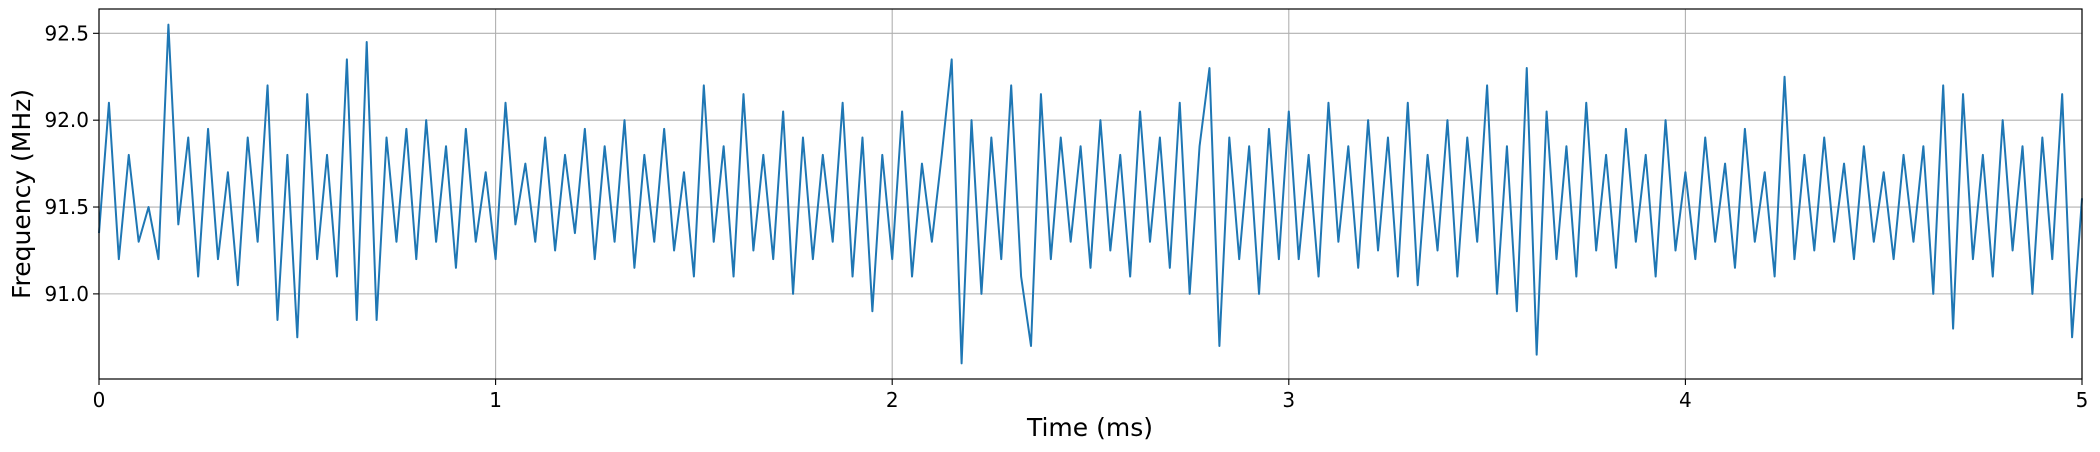 Image resolution: width=2100 pixels, height=452 pixels. I want to click on y-tick-label: 91.0, so click(66, 294).